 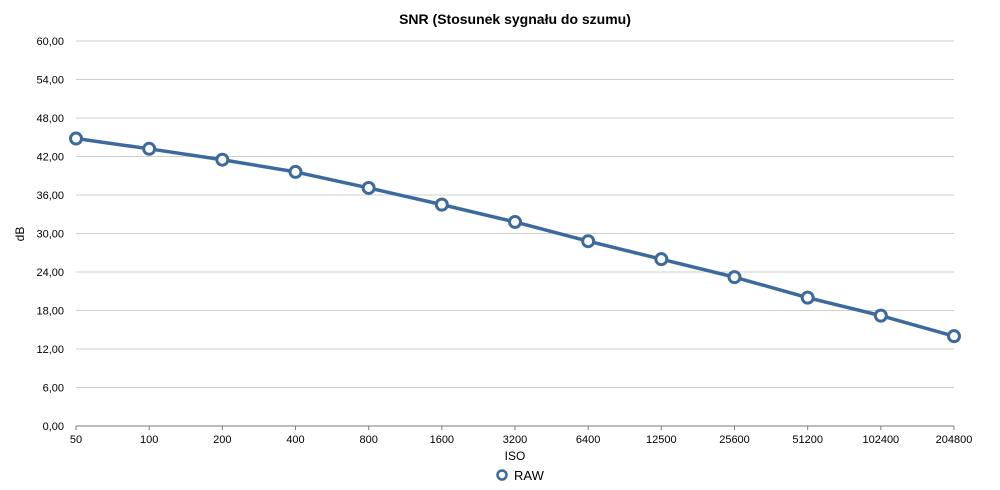 I want to click on legend-label-raw: RAW, so click(x=529, y=475).